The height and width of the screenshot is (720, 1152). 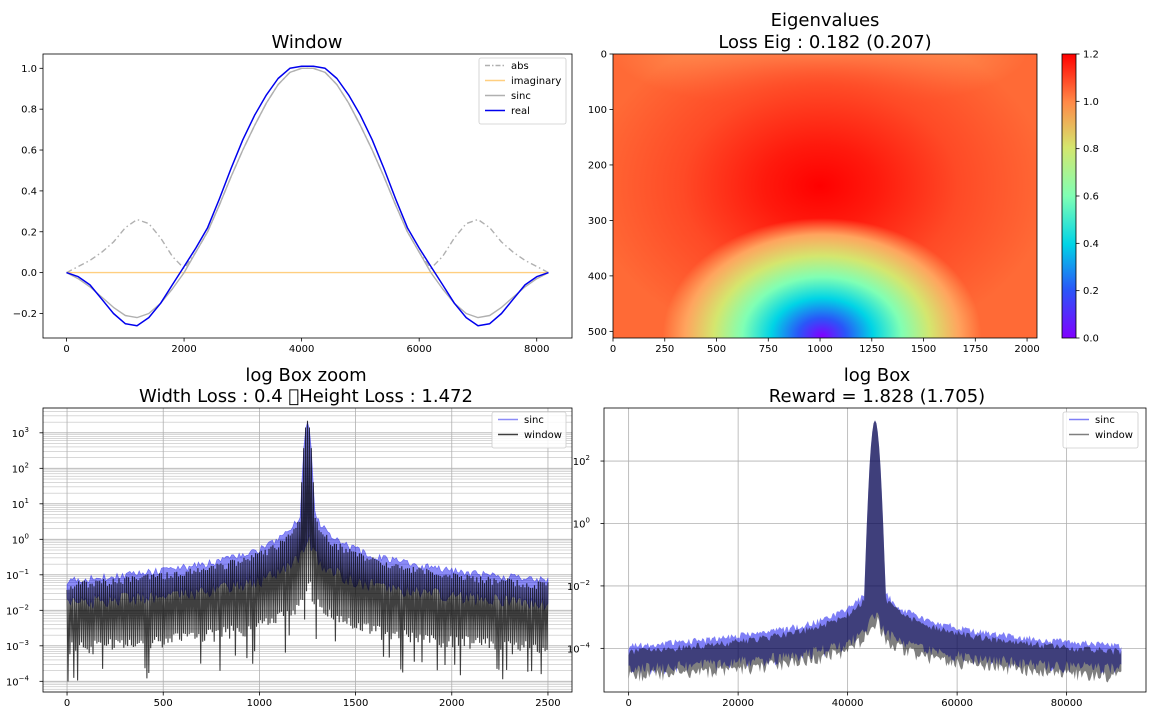 I want to click on y-tick-label: 500, so click(x=597, y=332).